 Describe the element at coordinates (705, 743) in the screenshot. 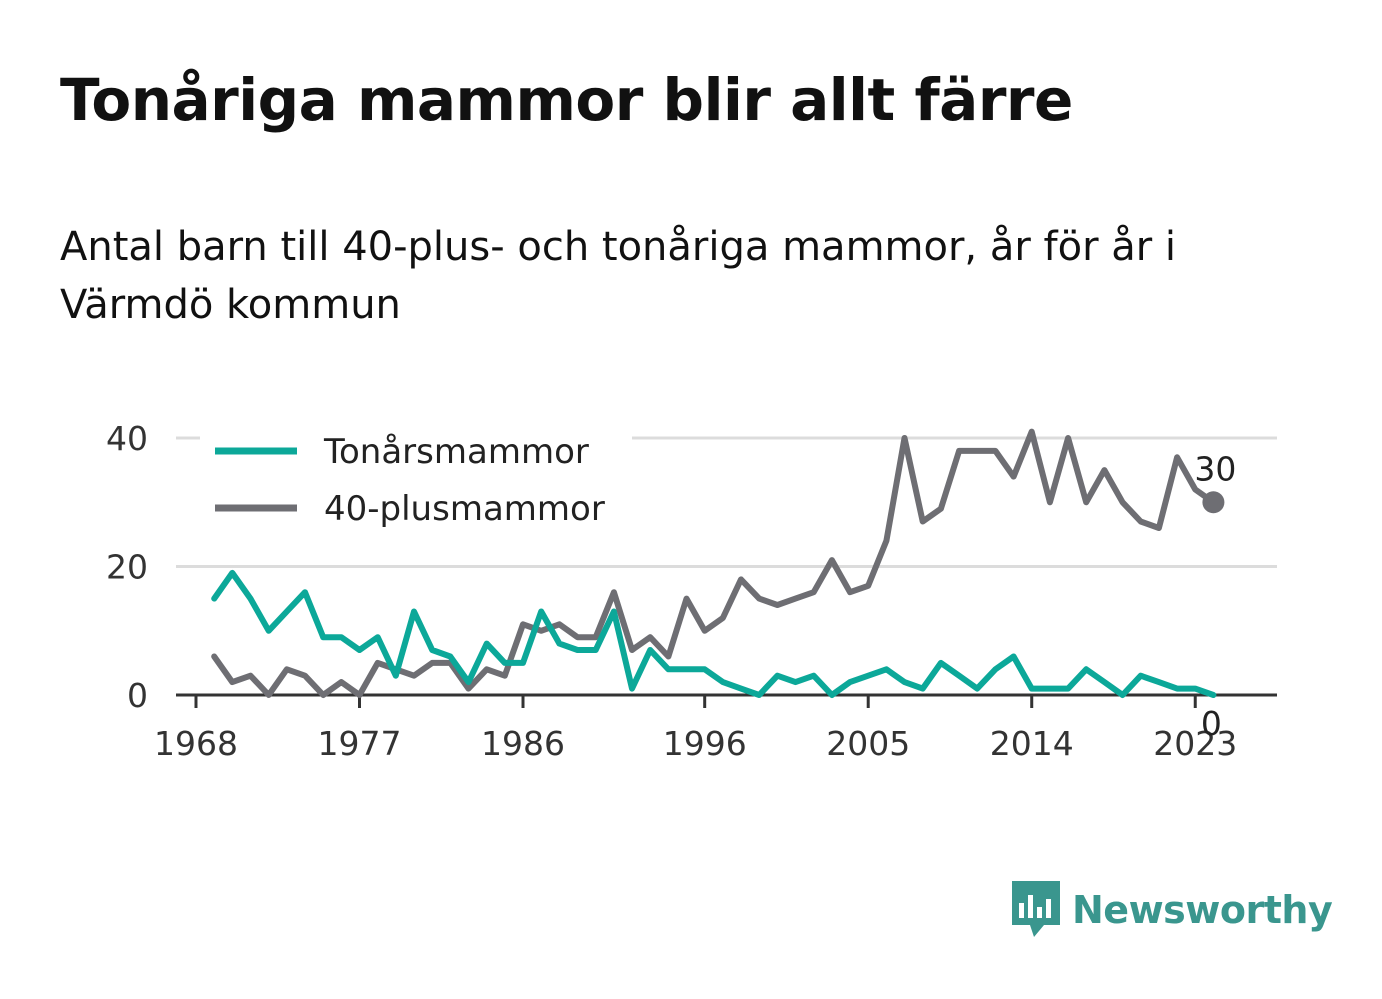

I see `x-tick-label: 1996` at that location.